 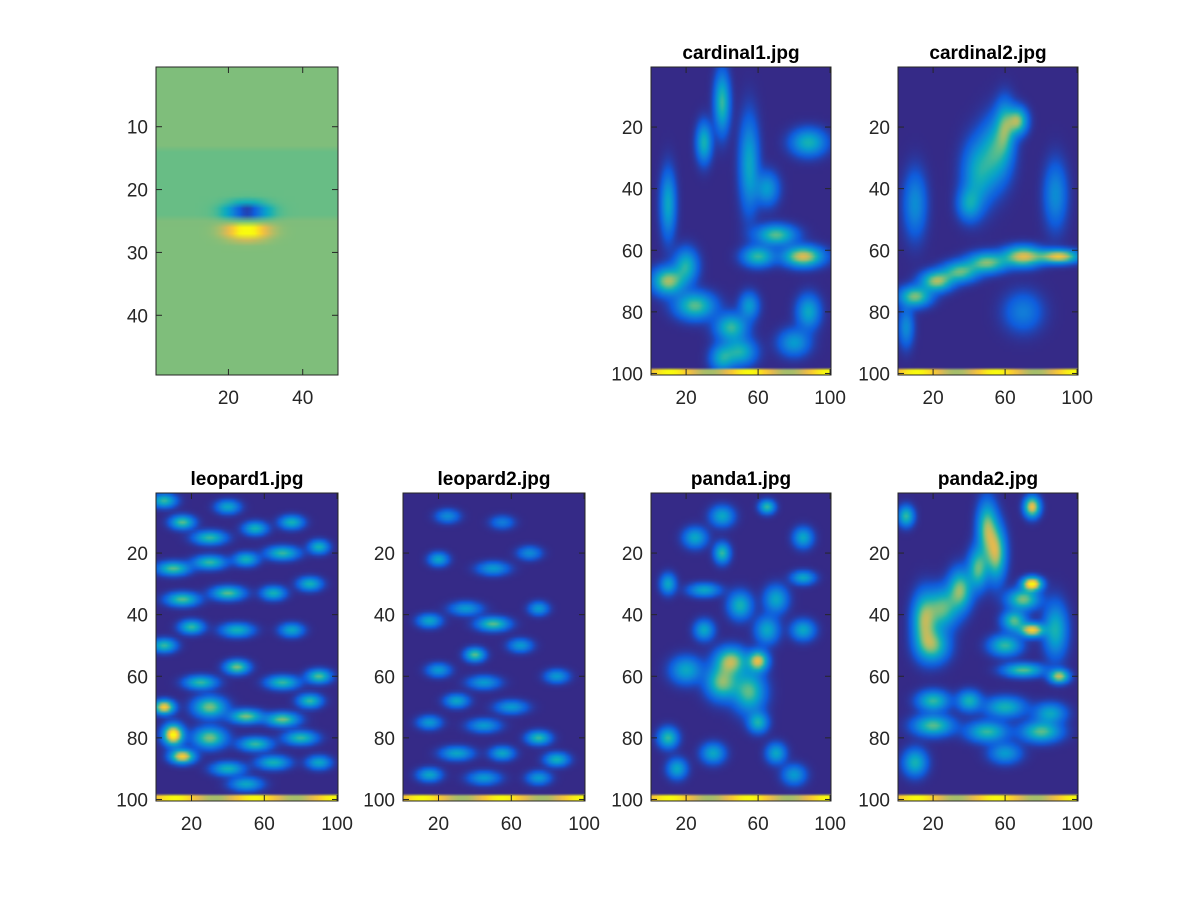 I want to click on panel-title: cardinal2.jpg, so click(x=987, y=53).